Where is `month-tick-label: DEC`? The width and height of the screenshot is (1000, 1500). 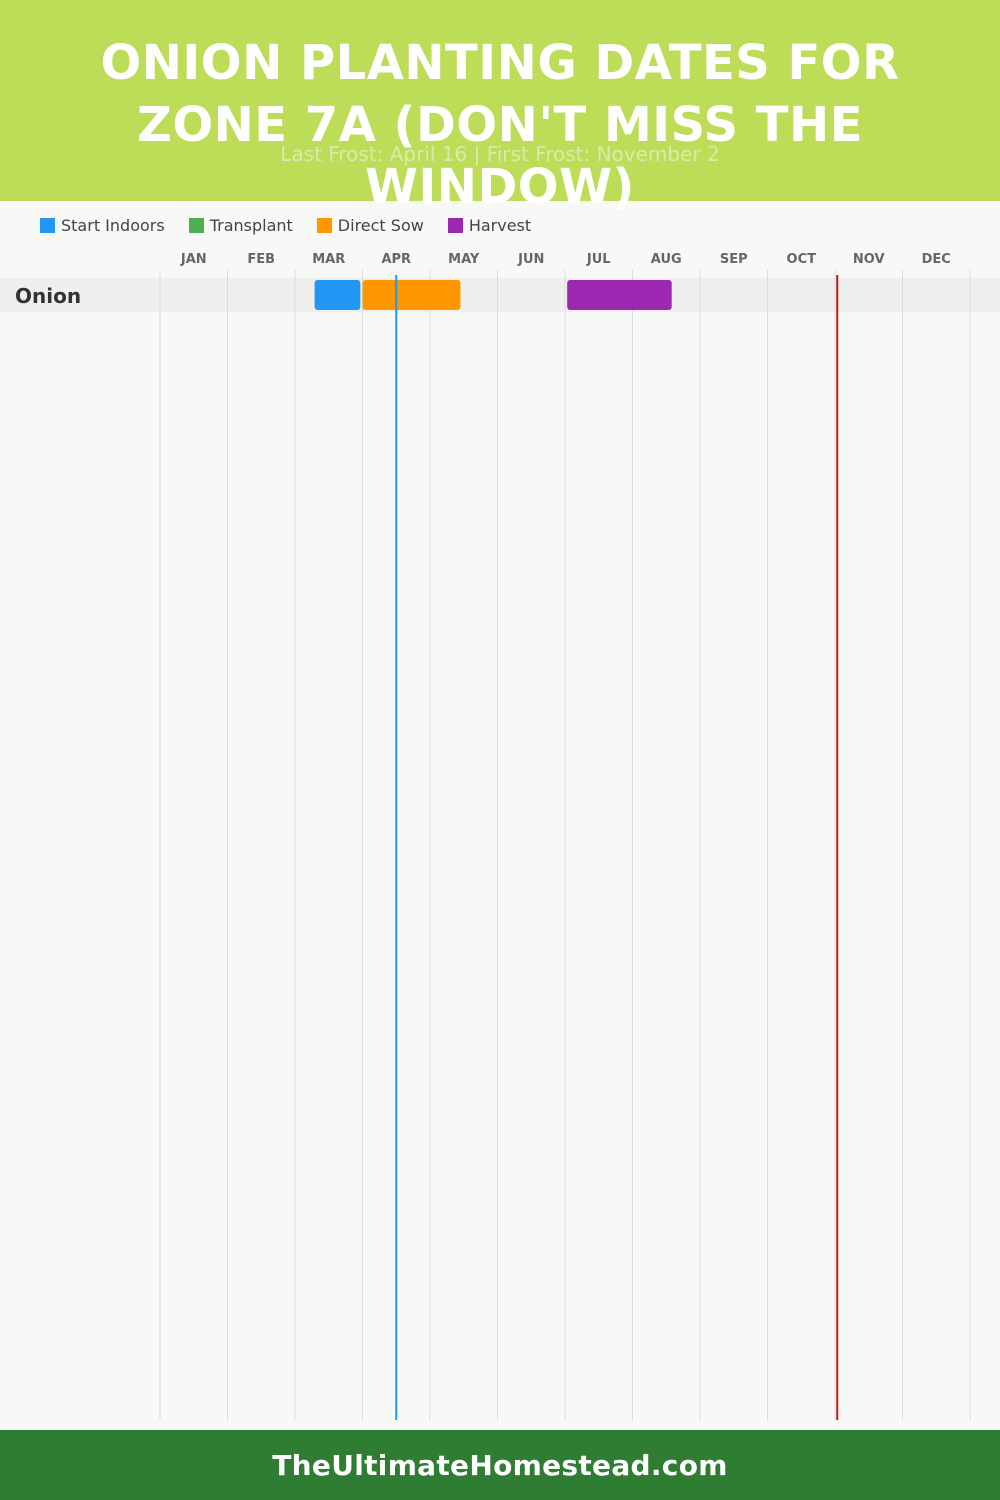 month-tick-label: DEC is located at coordinates (936, 259).